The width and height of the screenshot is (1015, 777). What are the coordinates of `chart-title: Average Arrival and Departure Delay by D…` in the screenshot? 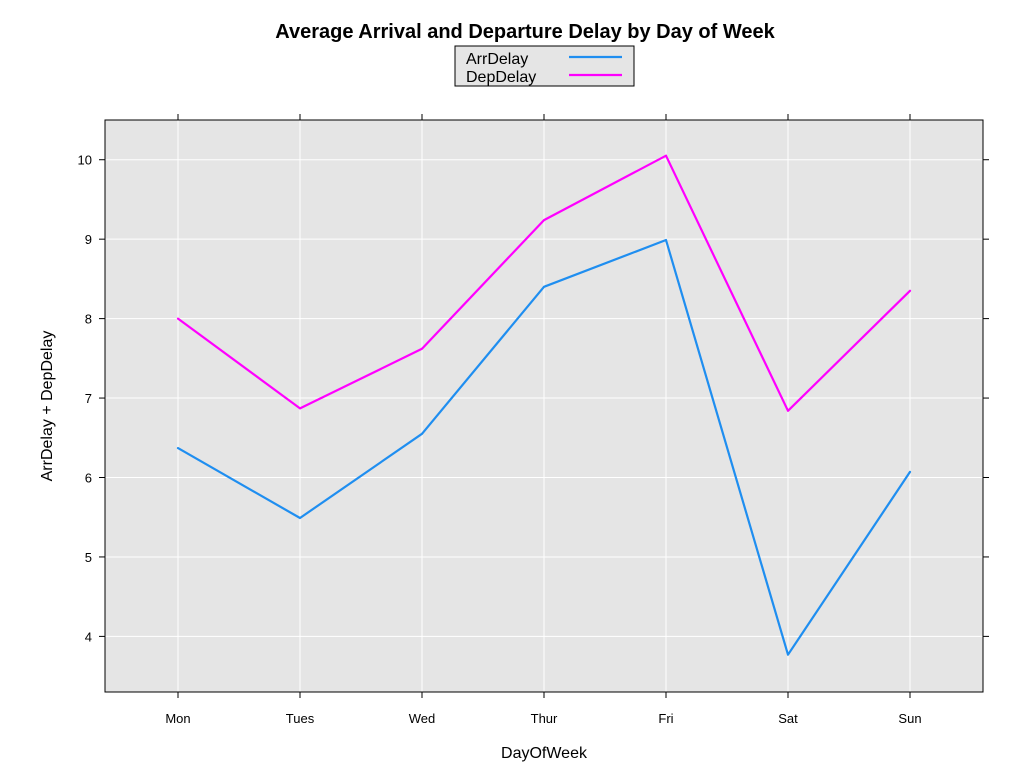 It's located at (525, 32).